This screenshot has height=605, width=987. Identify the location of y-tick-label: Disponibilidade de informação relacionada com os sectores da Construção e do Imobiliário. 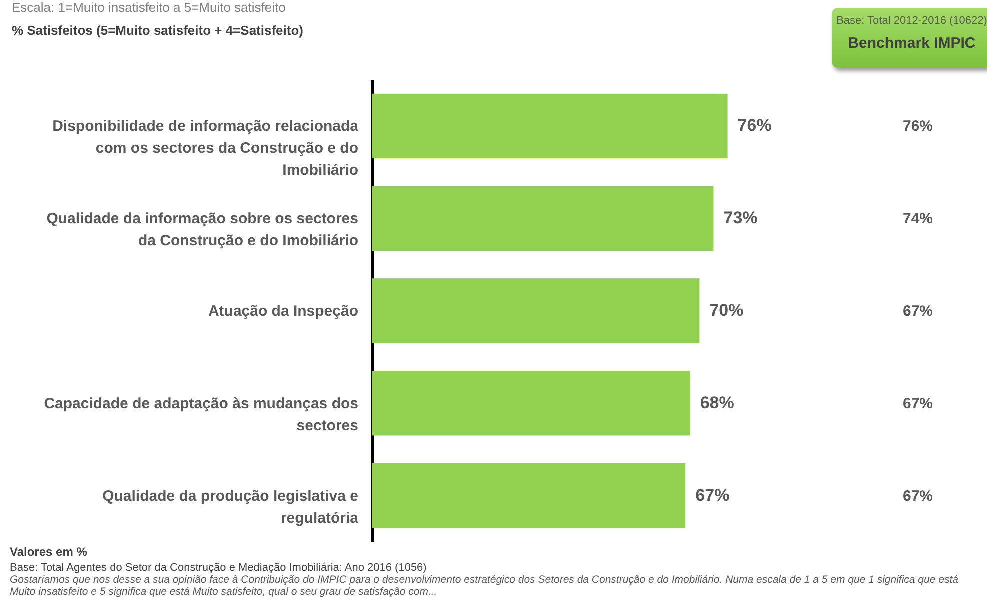
(206, 149).